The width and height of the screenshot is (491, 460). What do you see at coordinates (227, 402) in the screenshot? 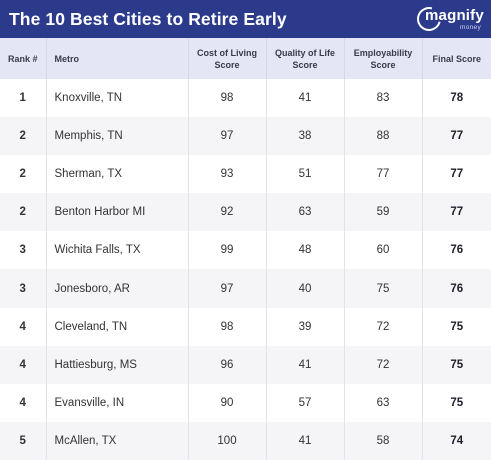
I see `cost-cell: 90` at bounding box center [227, 402].